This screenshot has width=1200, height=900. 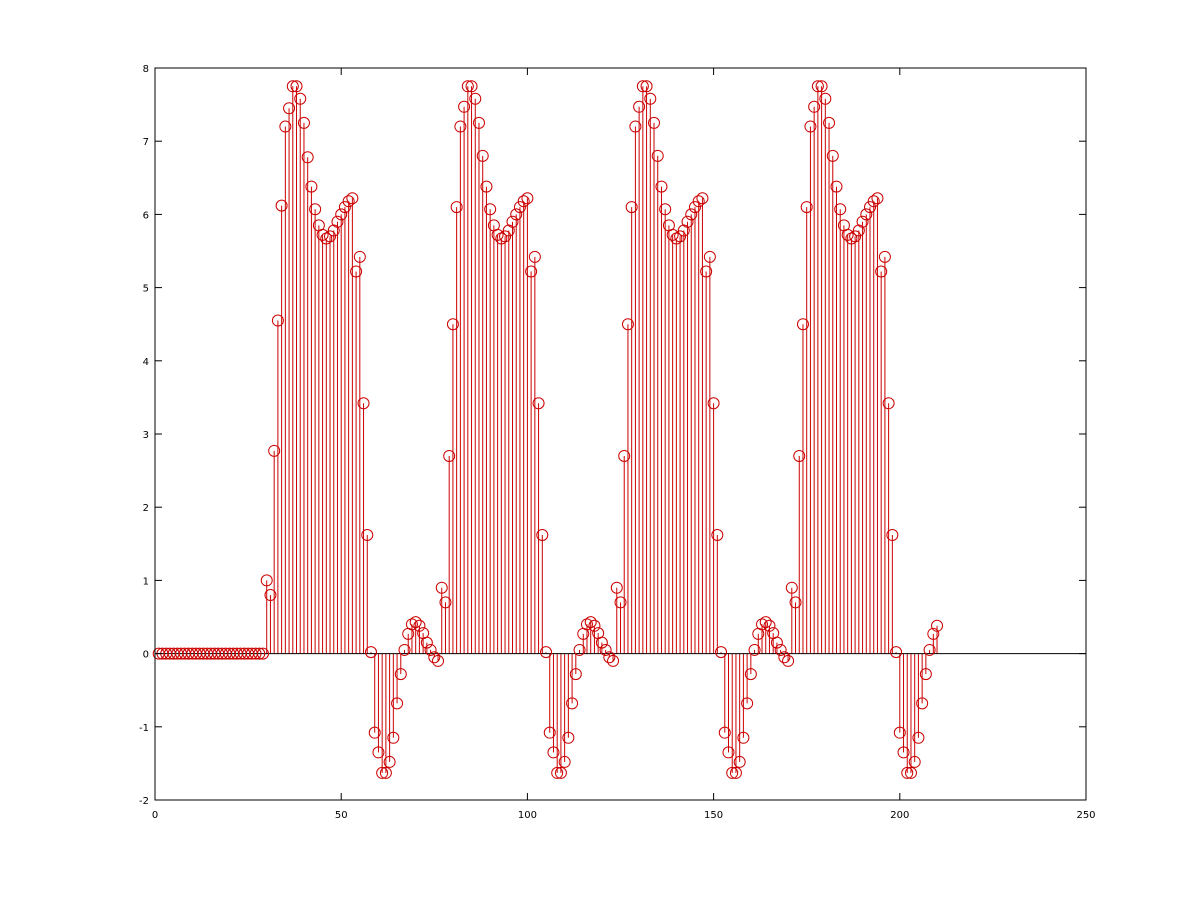 What do you see at coordinates (146, 142) in the screenshot?
I see `y-tick-label: 7` at bounding box center [146, 142].